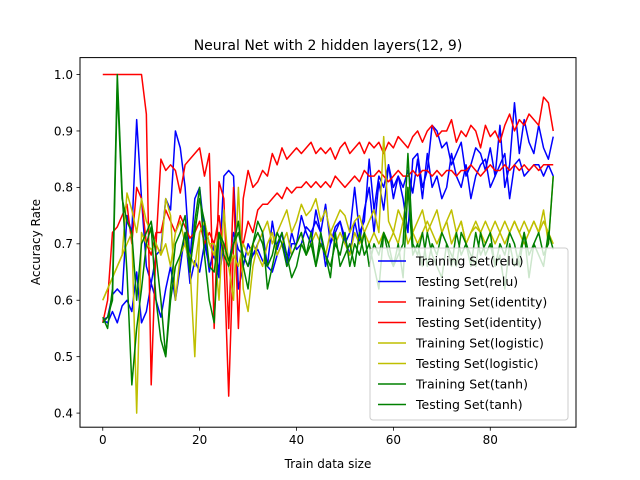 The width and height of the screenshot is (640, 480). What do you see at coordinates (36, 242) in the screenshot?
I see `y-axis-title: Accuracy Rate` at bounding box center [36, 242].